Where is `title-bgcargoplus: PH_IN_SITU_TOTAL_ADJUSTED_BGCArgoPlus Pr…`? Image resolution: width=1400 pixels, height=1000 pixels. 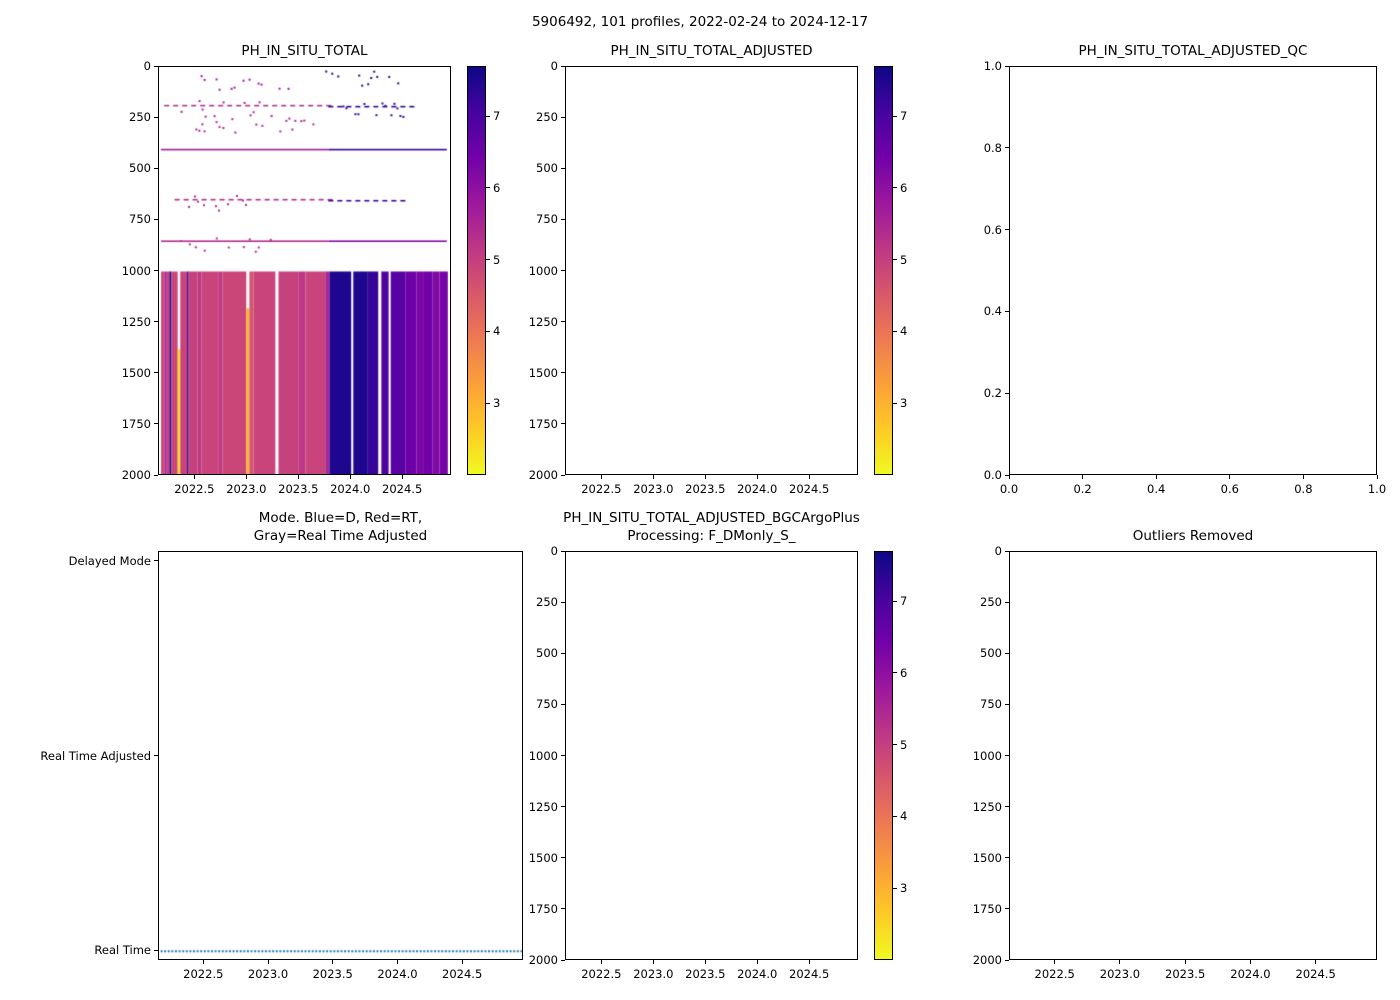
title-bgcargoplus: PH_IN_SITU_TOTAL_ADJUSTED_BGCArgoPlus Pr… is located at coordinates (711, 527).